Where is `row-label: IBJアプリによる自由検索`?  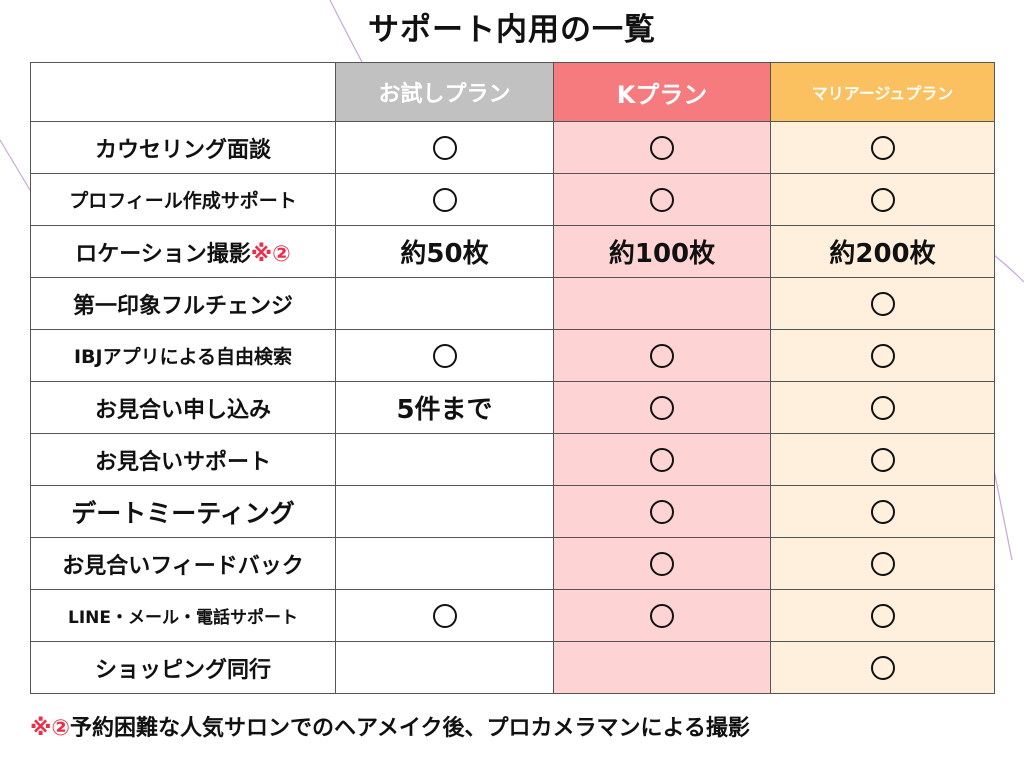
row-label: IBJアプリによる自由検索 is located at coordinates (183, 355).